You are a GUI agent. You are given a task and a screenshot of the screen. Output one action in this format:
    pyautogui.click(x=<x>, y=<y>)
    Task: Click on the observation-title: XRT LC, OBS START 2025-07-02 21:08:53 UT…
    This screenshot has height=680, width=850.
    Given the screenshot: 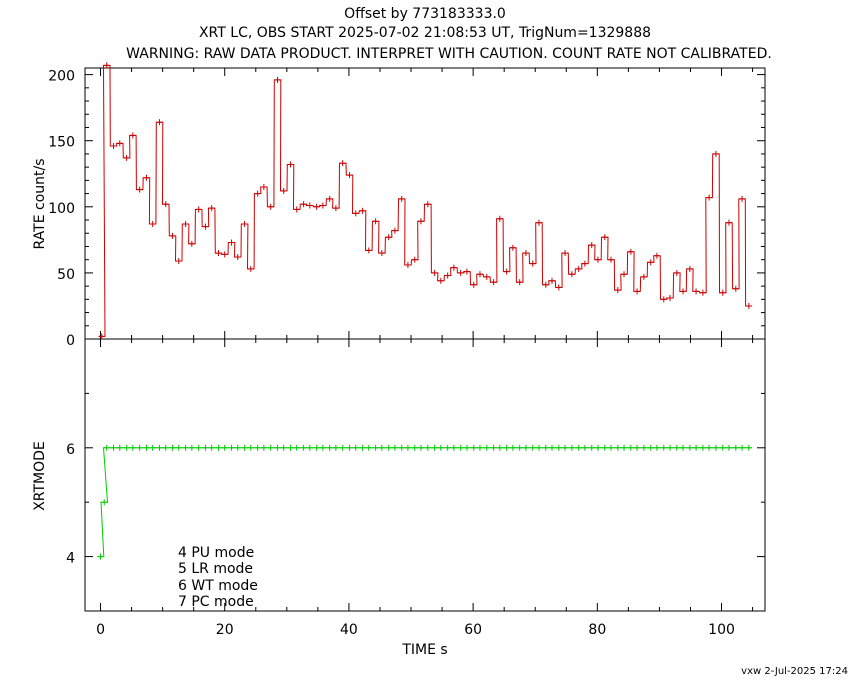 What is the action you would take?
    pyautogui.click(x=425, y=33)
    